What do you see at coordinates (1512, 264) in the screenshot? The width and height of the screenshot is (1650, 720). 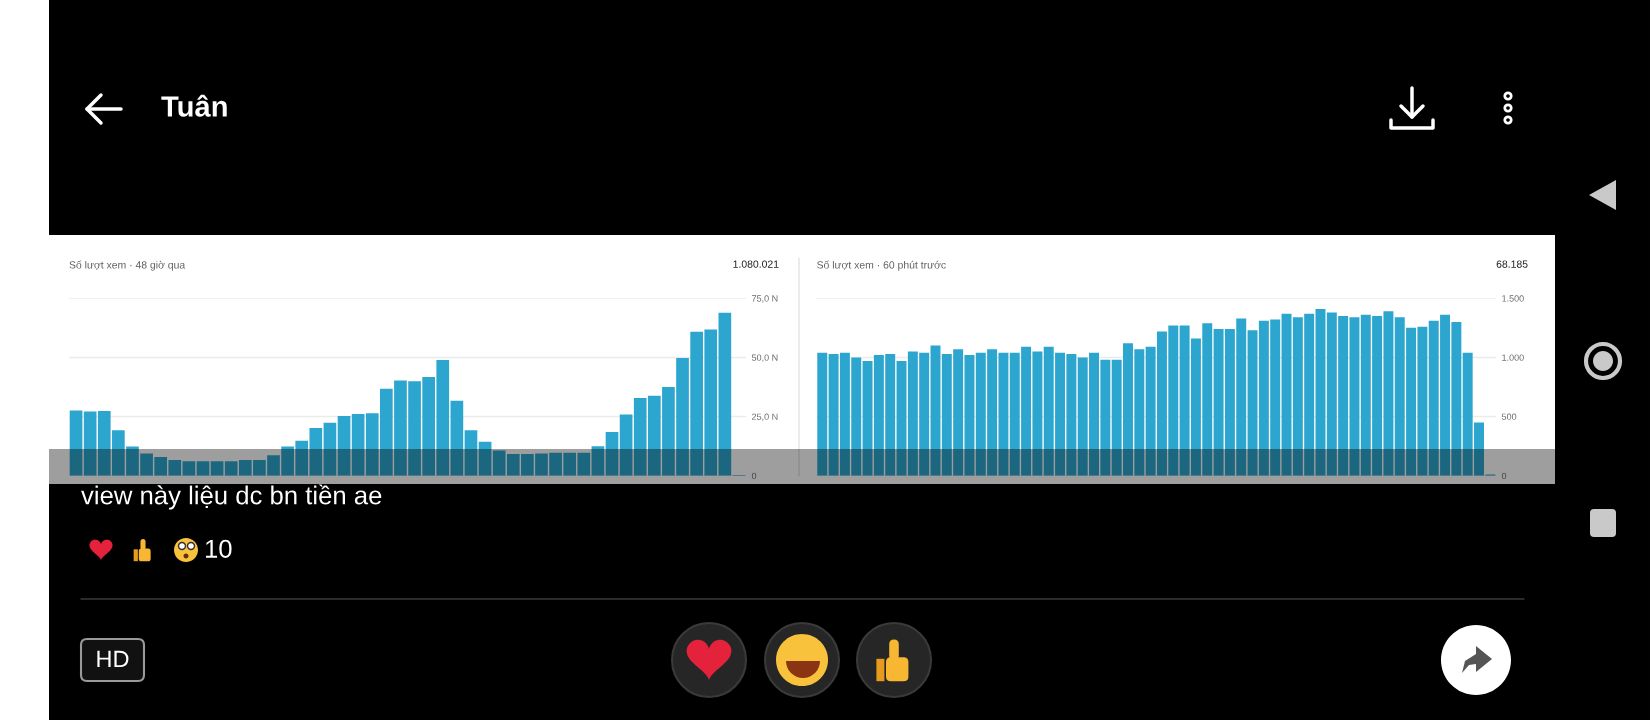 I see `text: 68.185` at bounding box center [1512, 264].